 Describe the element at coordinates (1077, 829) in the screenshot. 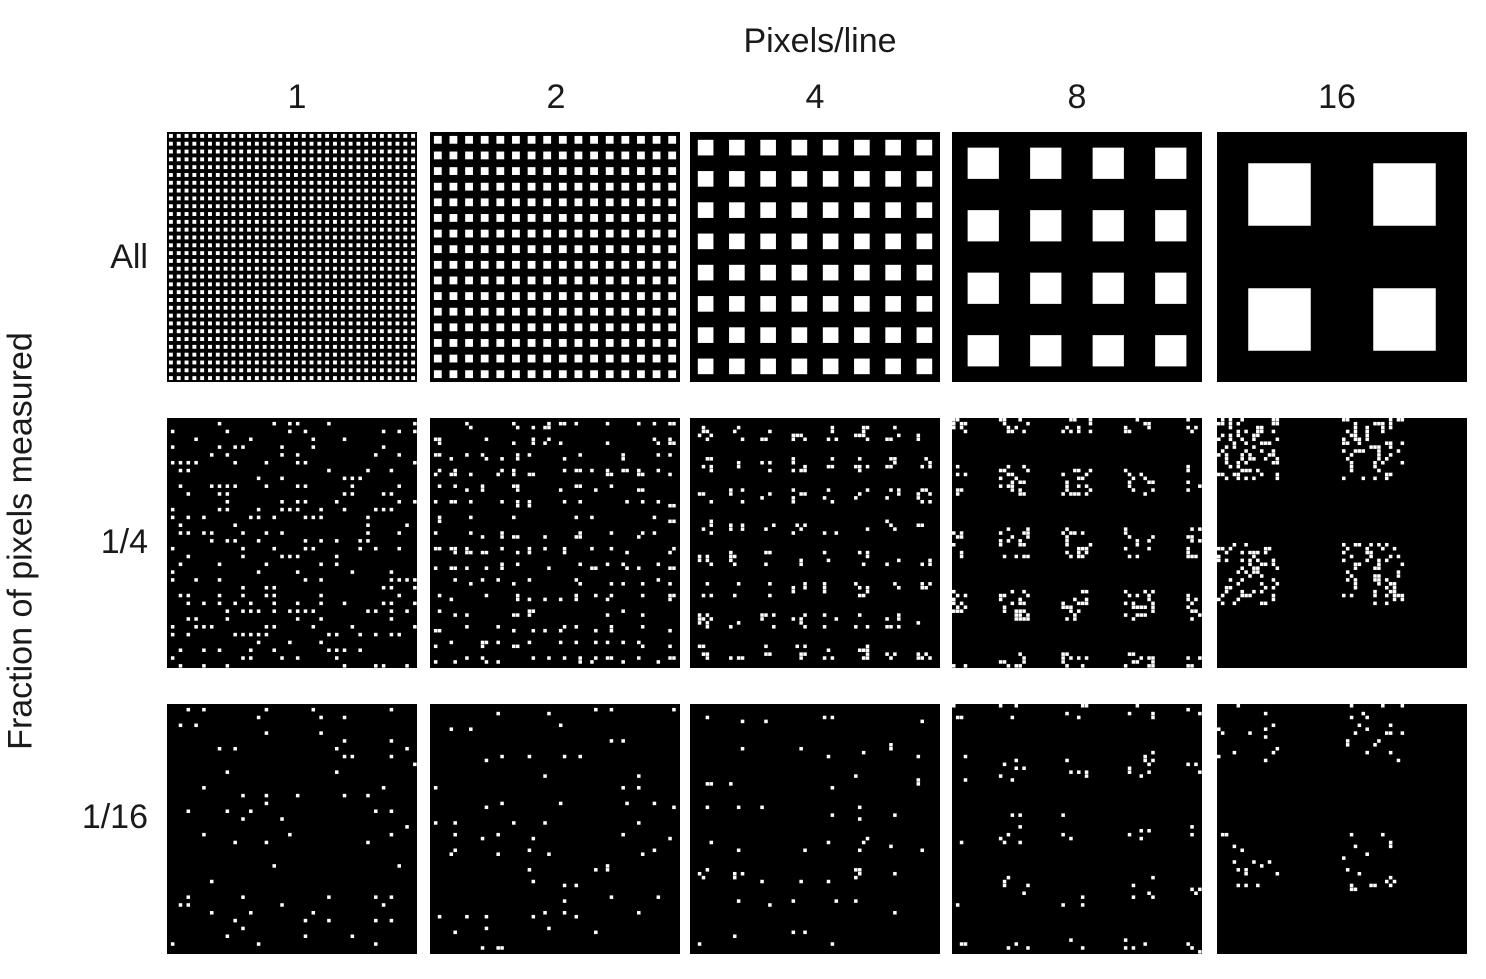

I see `pattern-panel` at that location.